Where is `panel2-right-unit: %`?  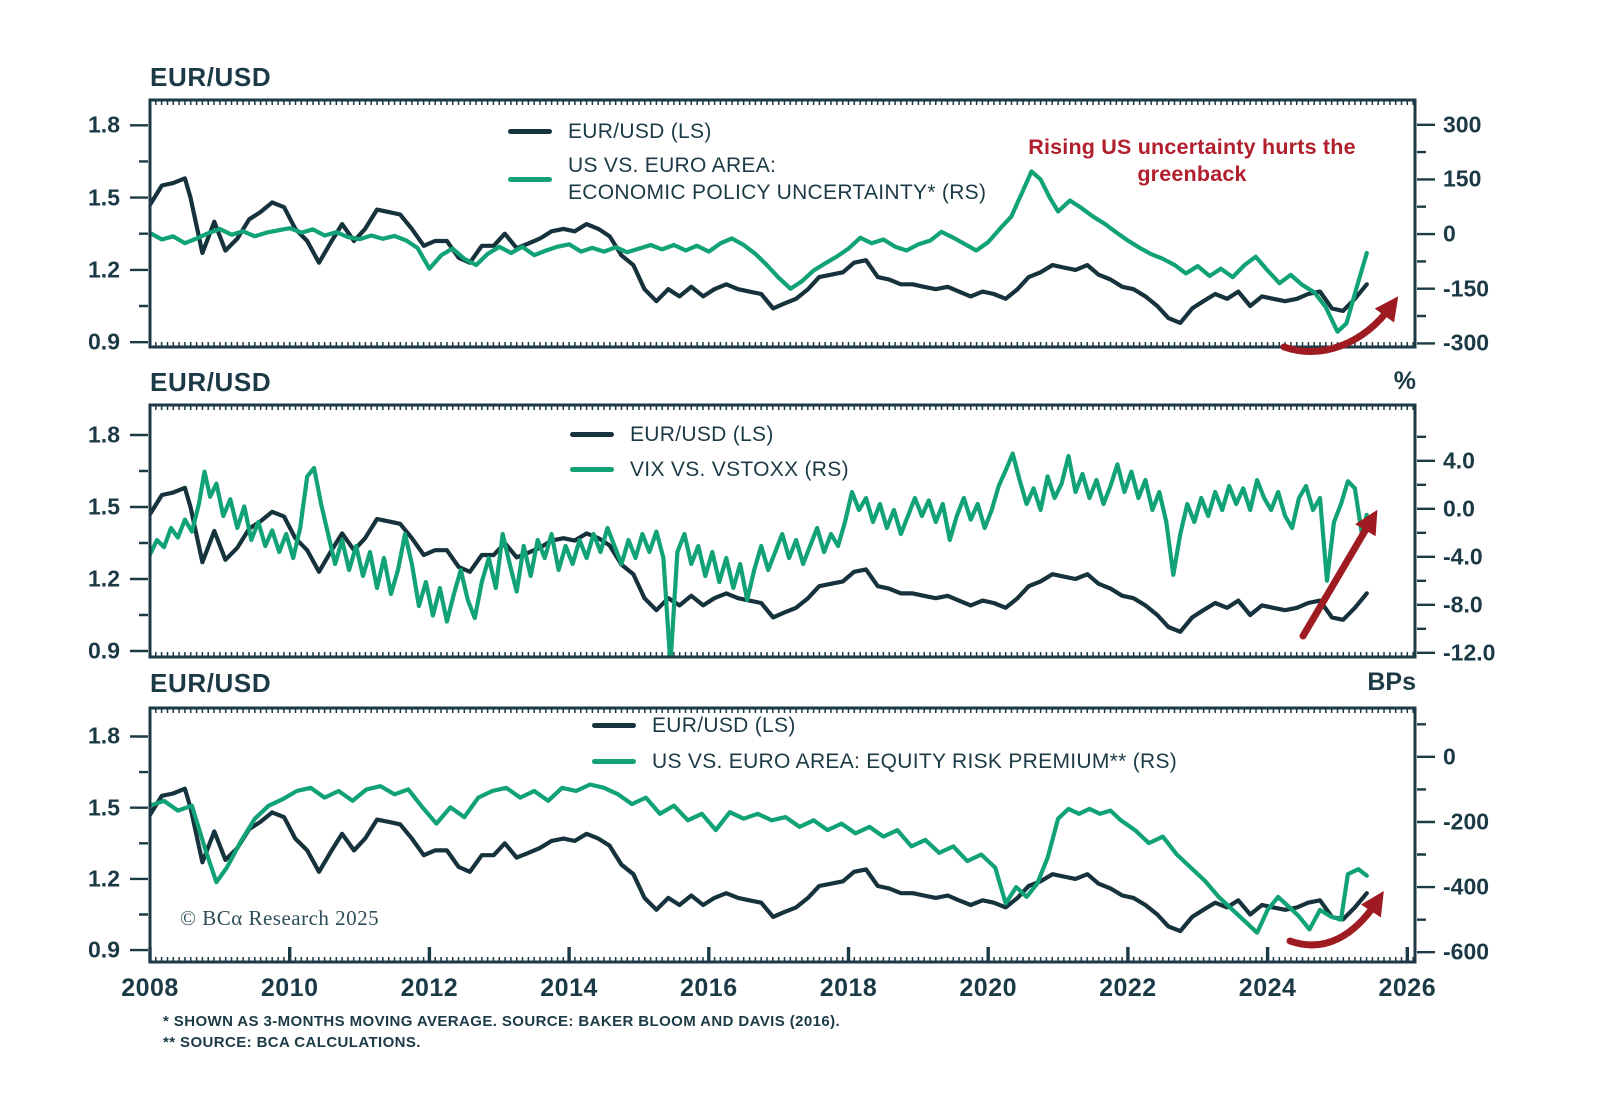
panel2-right-unit: % is located at coordinates (1404, 381).